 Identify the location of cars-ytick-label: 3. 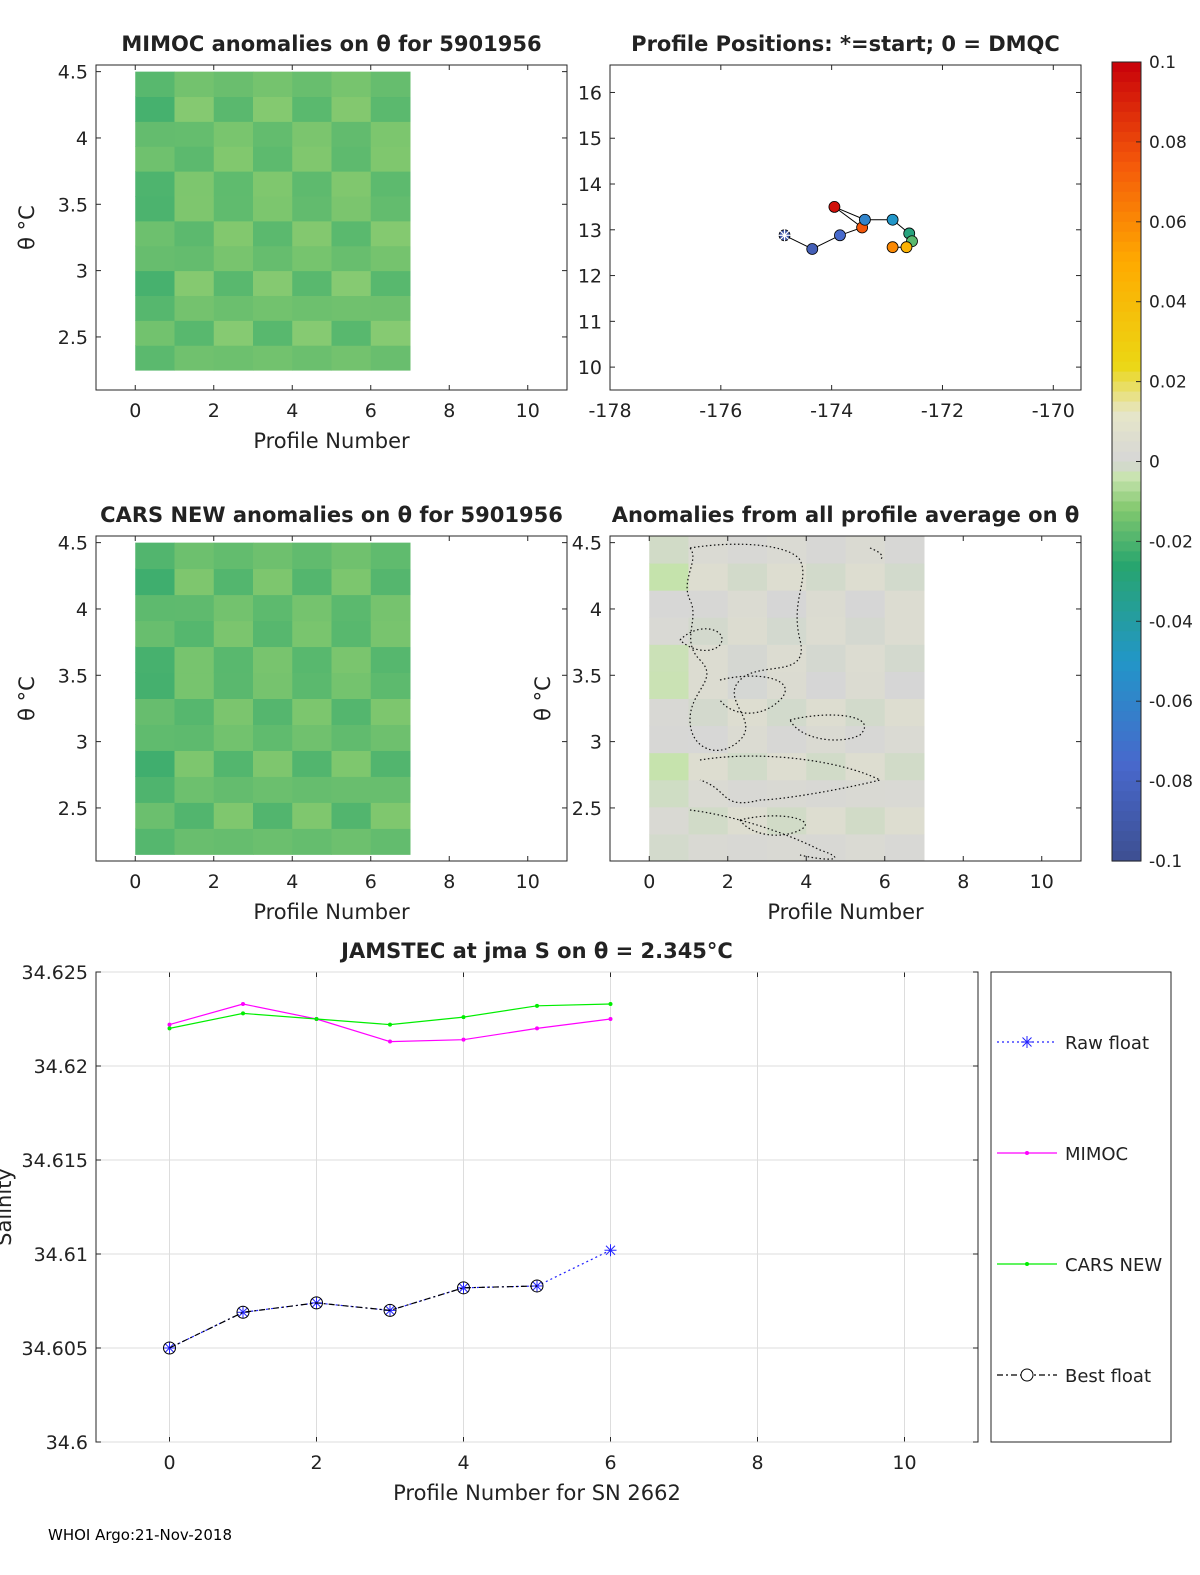
(82, 743).